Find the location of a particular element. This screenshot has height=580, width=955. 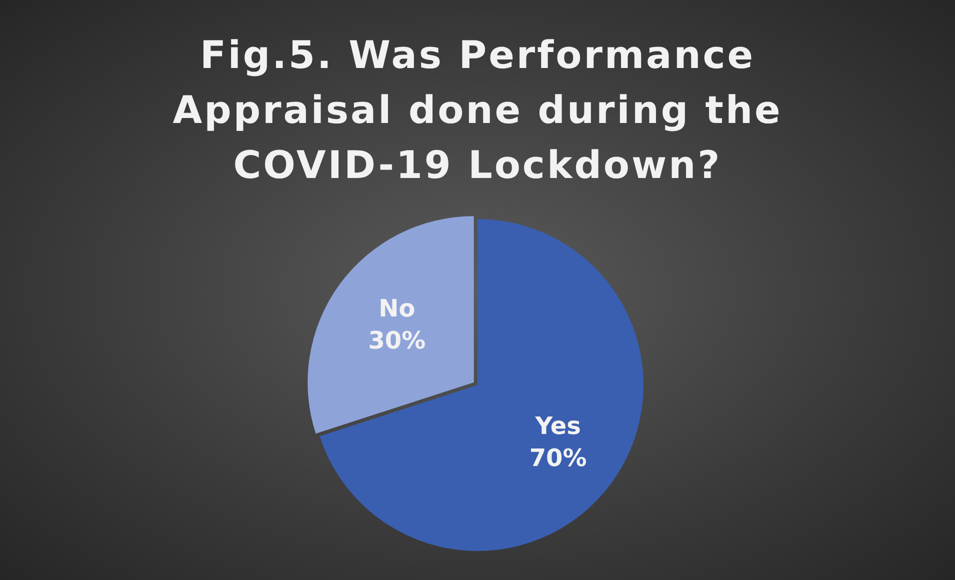

slice-label: Yes is located at coordinates (557, 426).